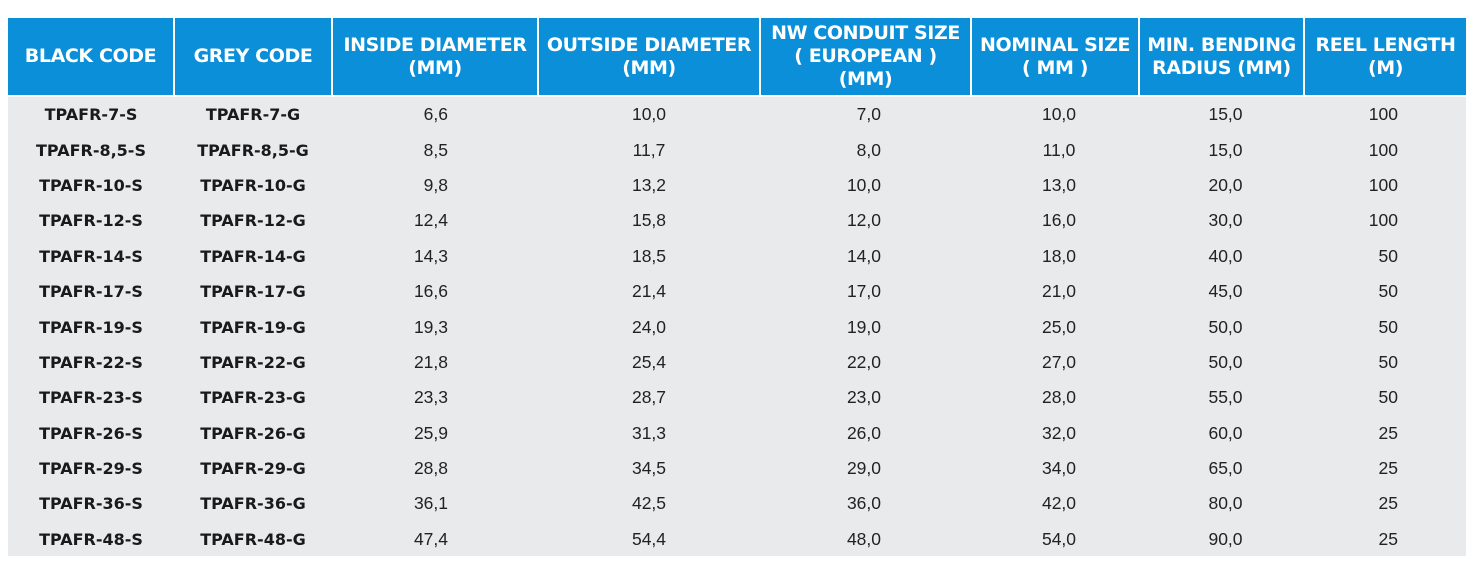  What do you see at coordinates (91, 539) in the screenshot?
I see `cell-black-code: TPAFR-48-S` at bounding box center [91, 539].